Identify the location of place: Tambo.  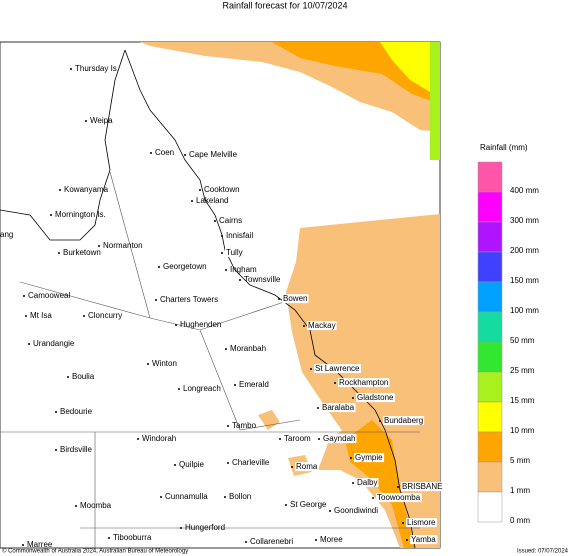
(242, 425).